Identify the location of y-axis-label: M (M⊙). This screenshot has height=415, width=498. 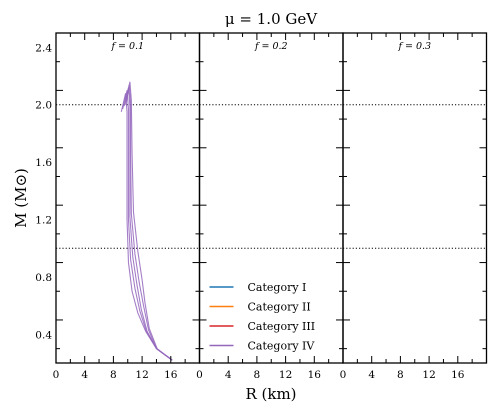
(21, 198).